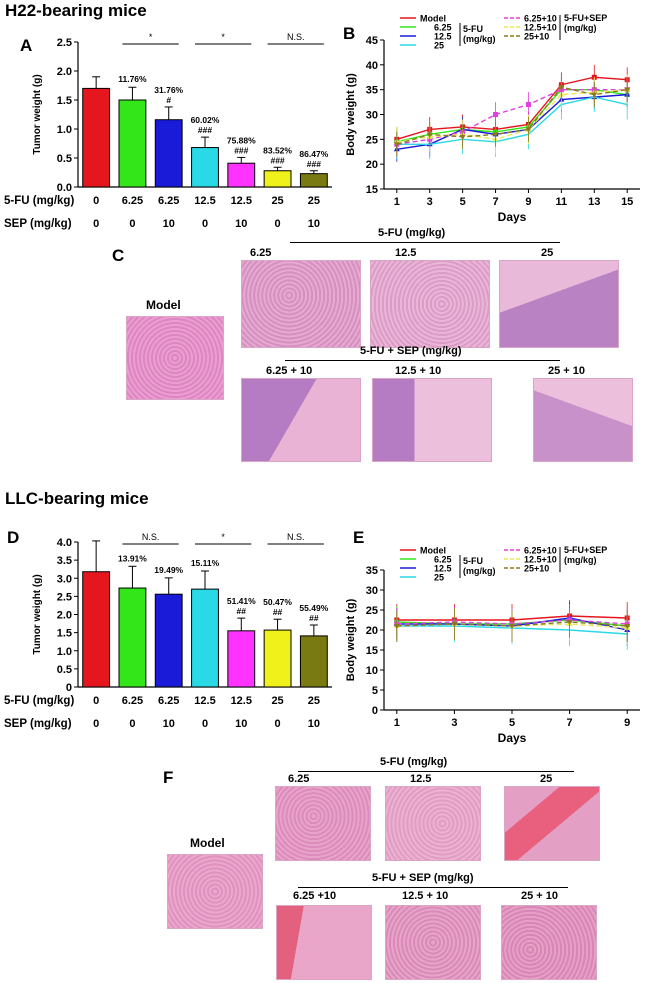 The width and height of the screenshot is (650, 983). Describe the element at coordinates (204, 701) in the screenshot. I see `d-row1-3: 12.5` at that location.